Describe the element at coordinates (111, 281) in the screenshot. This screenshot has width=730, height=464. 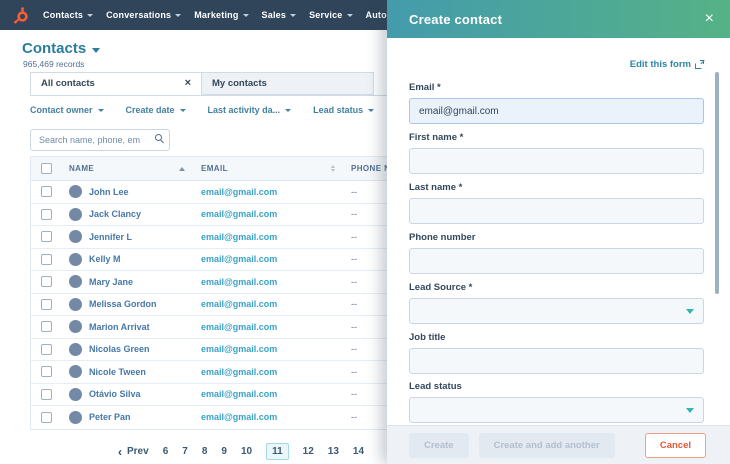
I see `contact-name-link: Mary Jane` at that location.